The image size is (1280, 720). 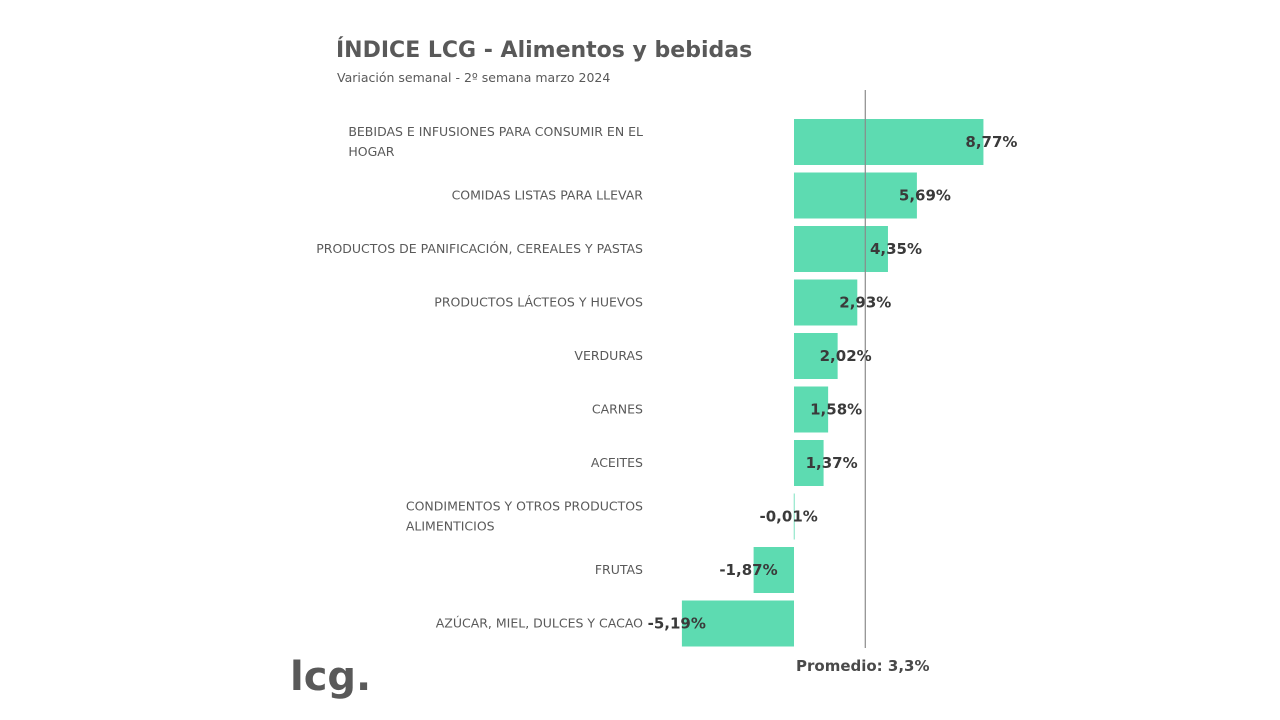 What do you see at coordinates (896, 249) in the screenshot?
I see `value-label-2: 4,35%` at bounding box center [896, 249].